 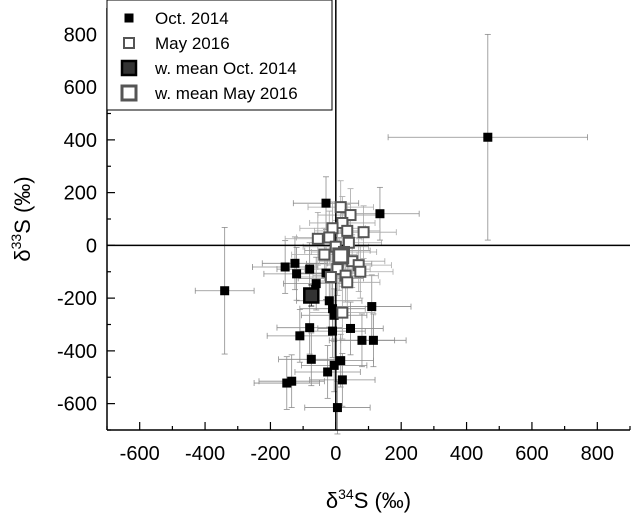 I want to click on x-tick-label: 200, so click(x=401, y=454).